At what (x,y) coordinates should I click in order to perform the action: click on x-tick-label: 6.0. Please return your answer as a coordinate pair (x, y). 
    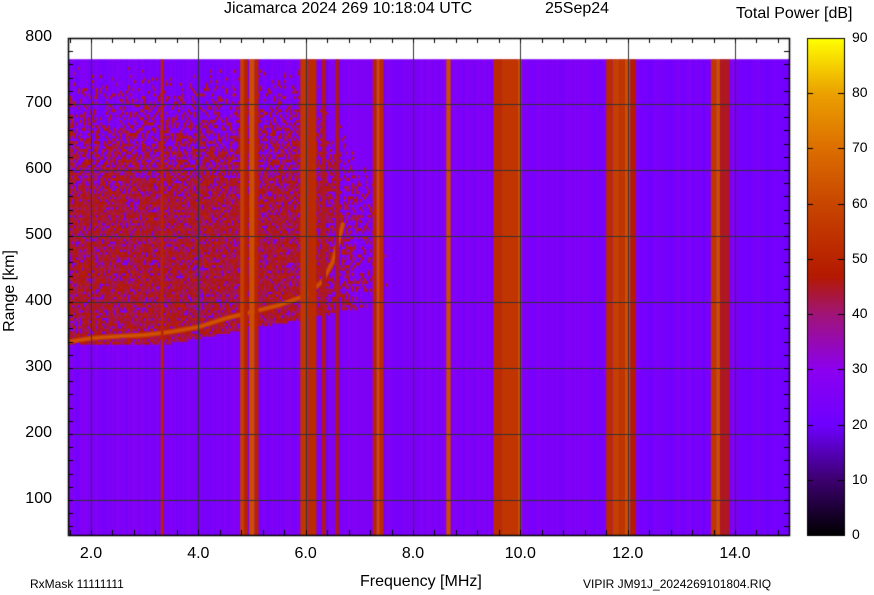
    Looking at the image, I should click on (305, 553).